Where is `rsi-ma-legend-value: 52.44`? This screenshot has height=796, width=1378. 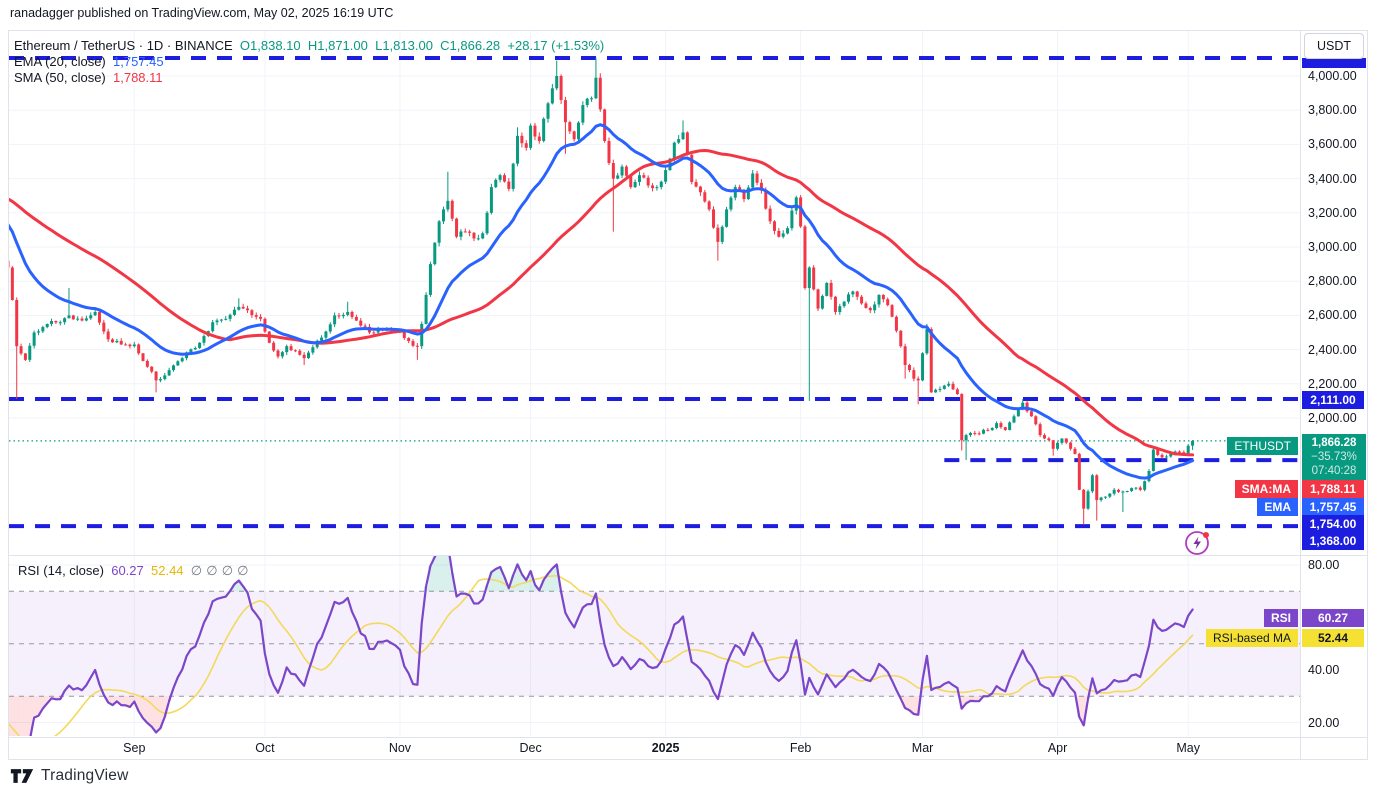 rsi-ma-legend-value: 52.44 is located at coordinates (167, 570).